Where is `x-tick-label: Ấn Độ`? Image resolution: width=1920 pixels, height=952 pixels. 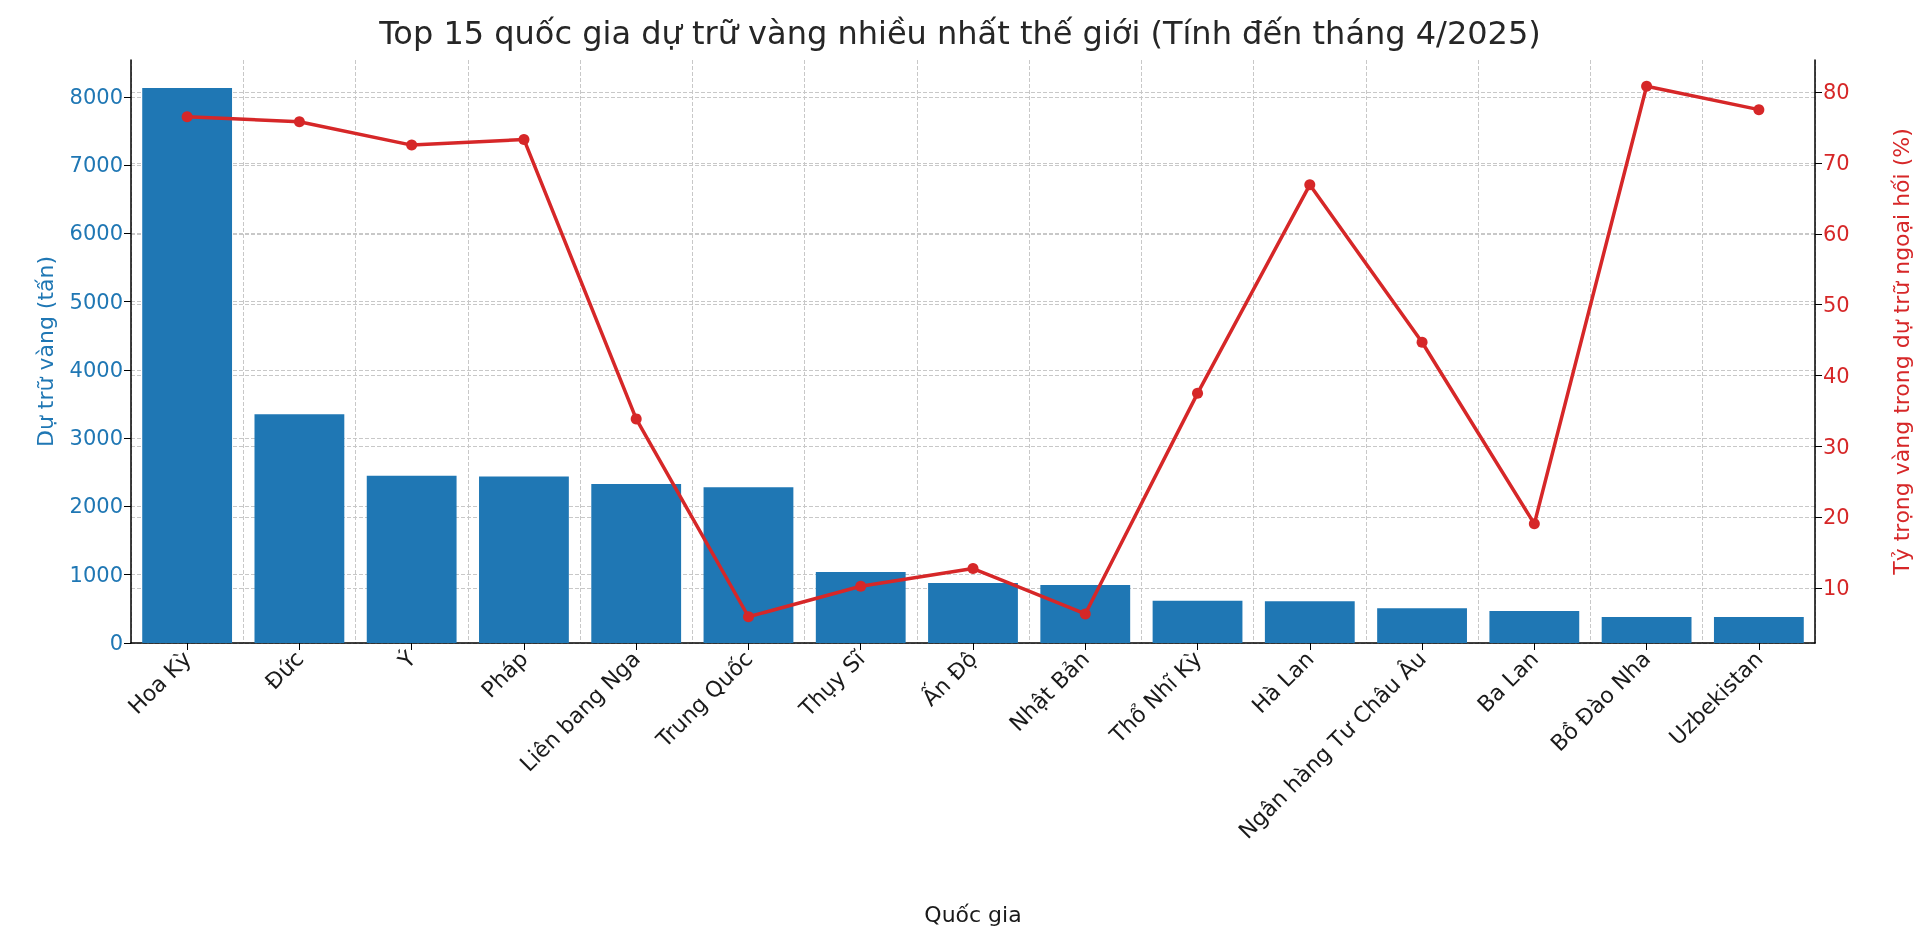 x-tick-label: Ấn Độ is located at coordinates (948, 677).